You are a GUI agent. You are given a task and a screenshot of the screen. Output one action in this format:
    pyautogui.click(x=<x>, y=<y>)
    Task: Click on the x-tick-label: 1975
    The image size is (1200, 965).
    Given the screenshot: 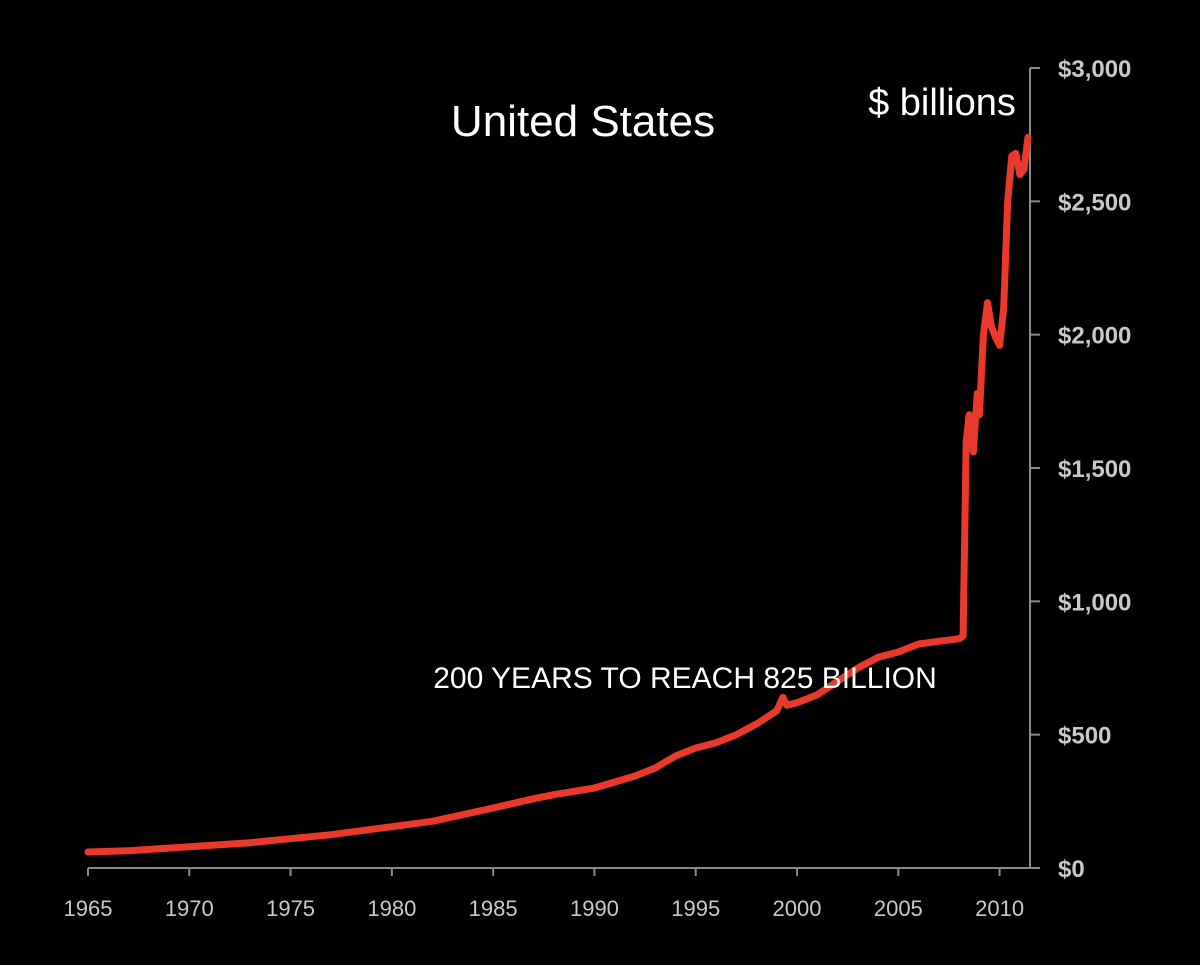 What is the action you would take?
    pyautogui.click(x=290, y=908)
    